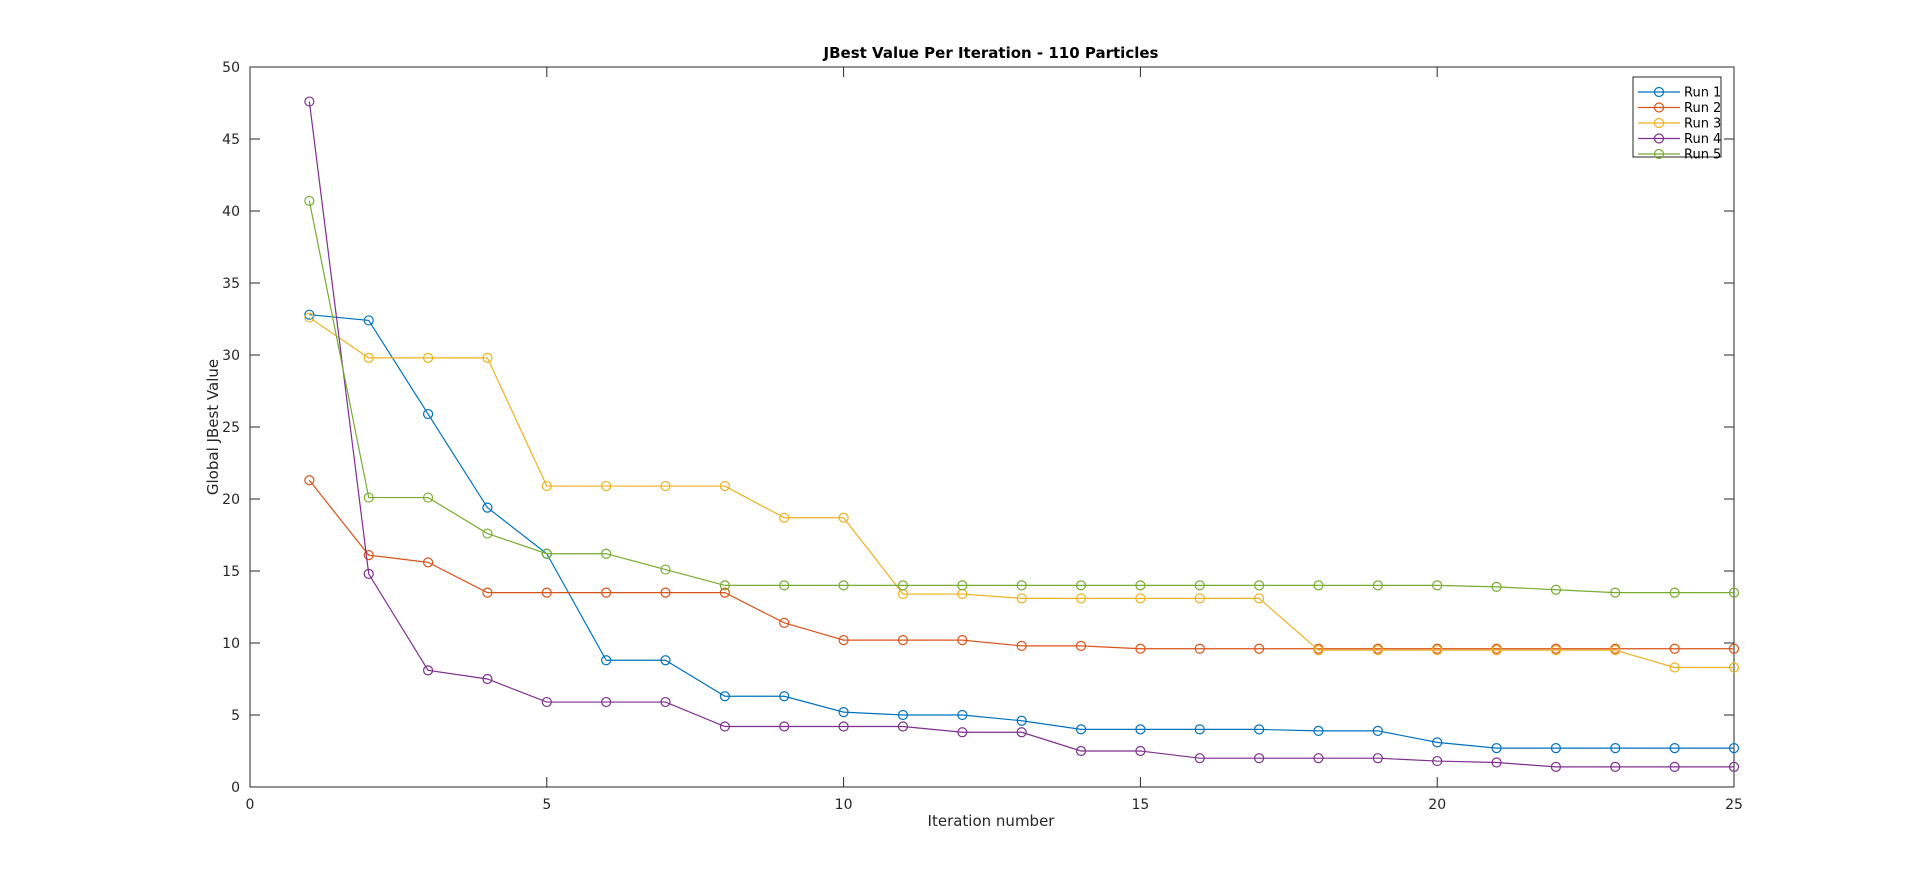  I want to click on legend-label: Run 1, so click(1702, 93).